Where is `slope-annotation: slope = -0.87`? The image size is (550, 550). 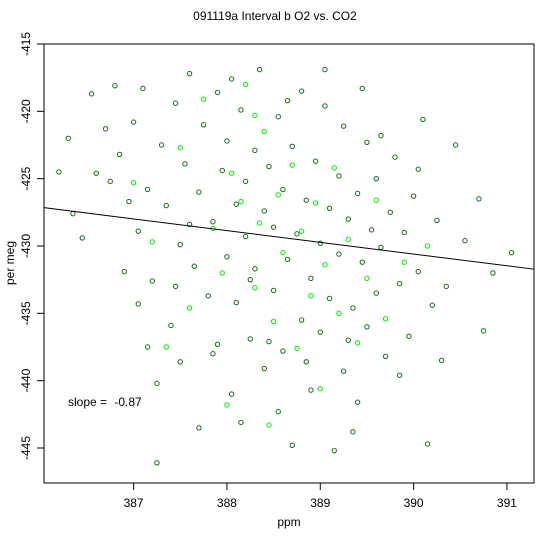
slope-annotation: slope = -0.87 is located at coordinates (105, 402).